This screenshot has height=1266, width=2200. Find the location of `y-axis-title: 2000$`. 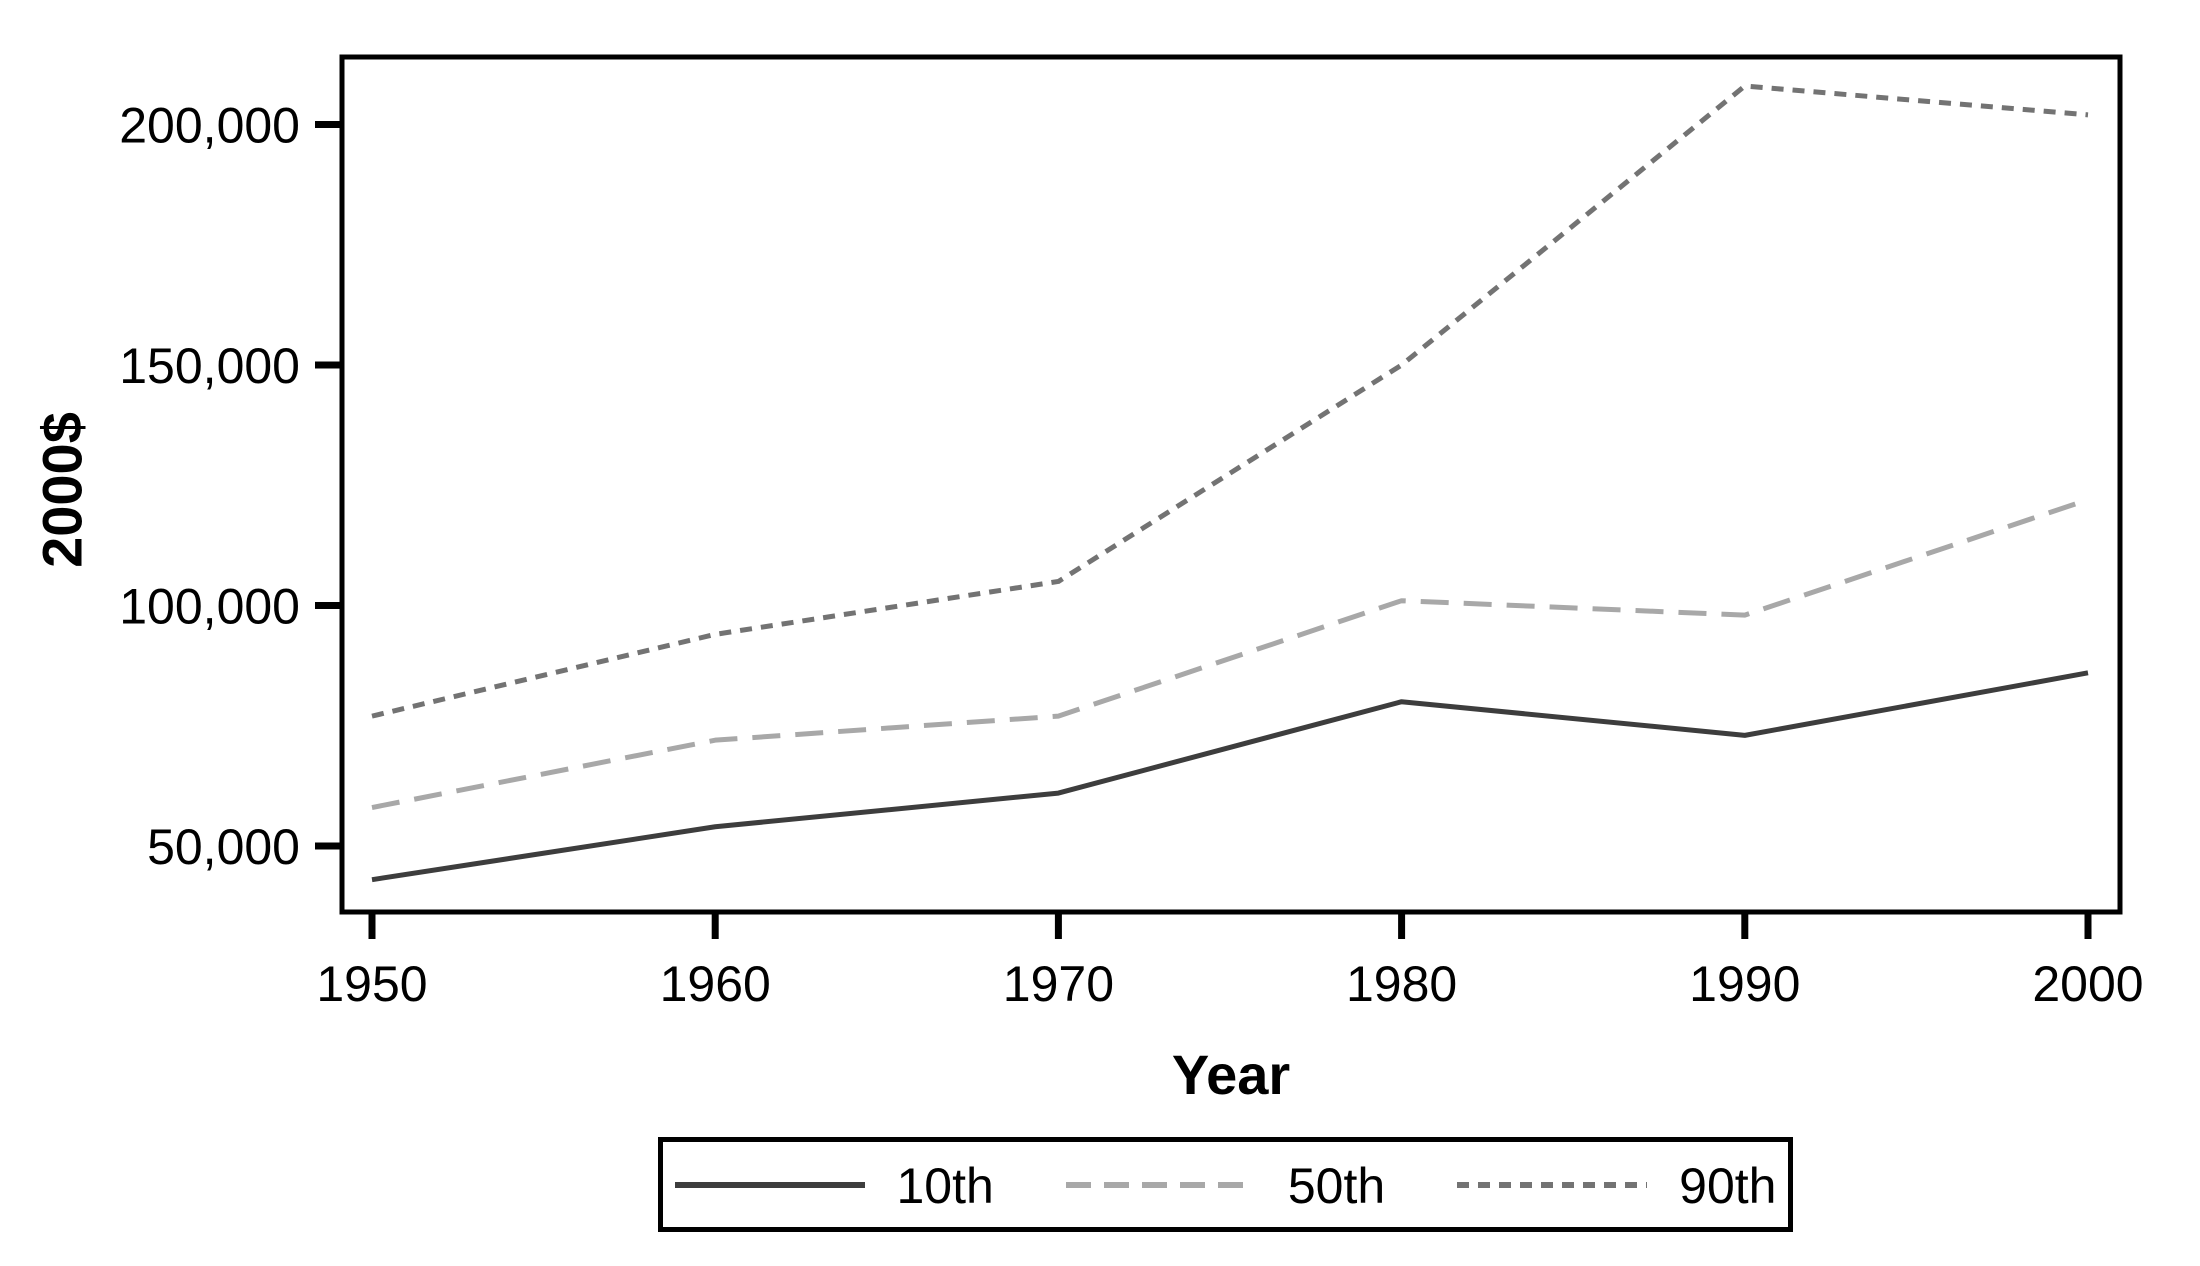

y-axis-title: 2000$ is located at coordinates (62, 490).